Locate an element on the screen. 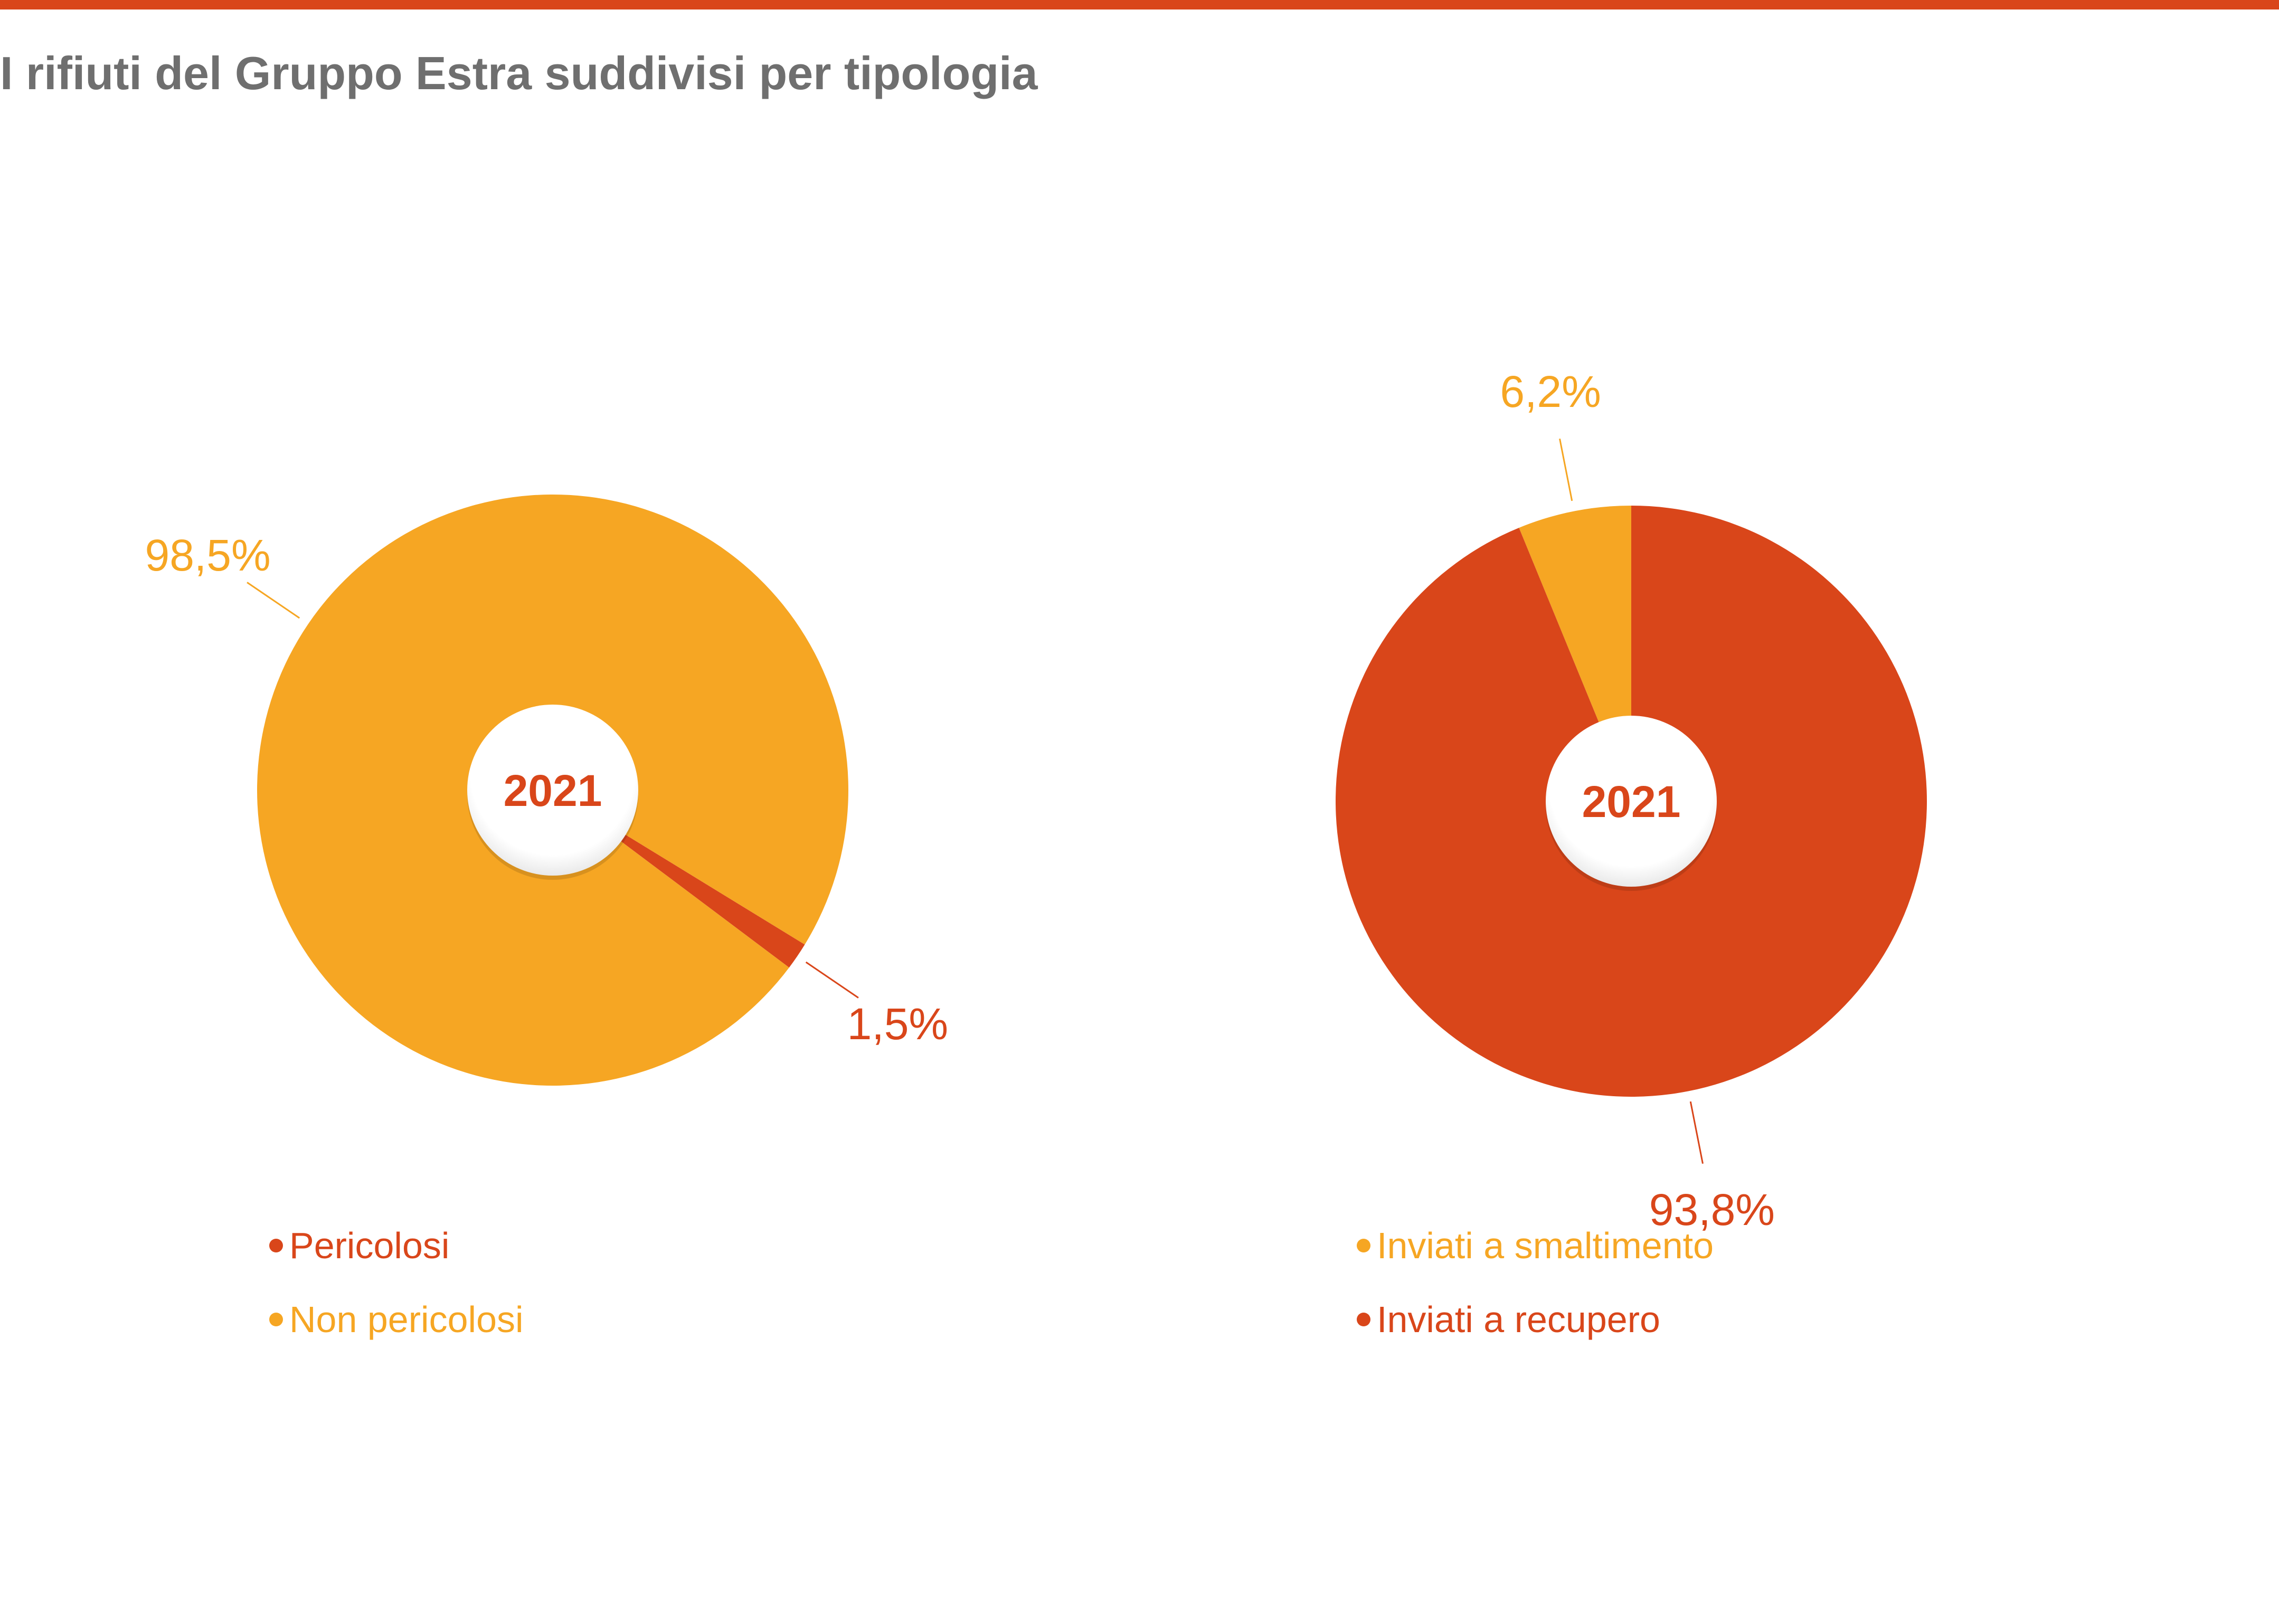  data-label: 1,5% is located at coordinates (897, 1024).